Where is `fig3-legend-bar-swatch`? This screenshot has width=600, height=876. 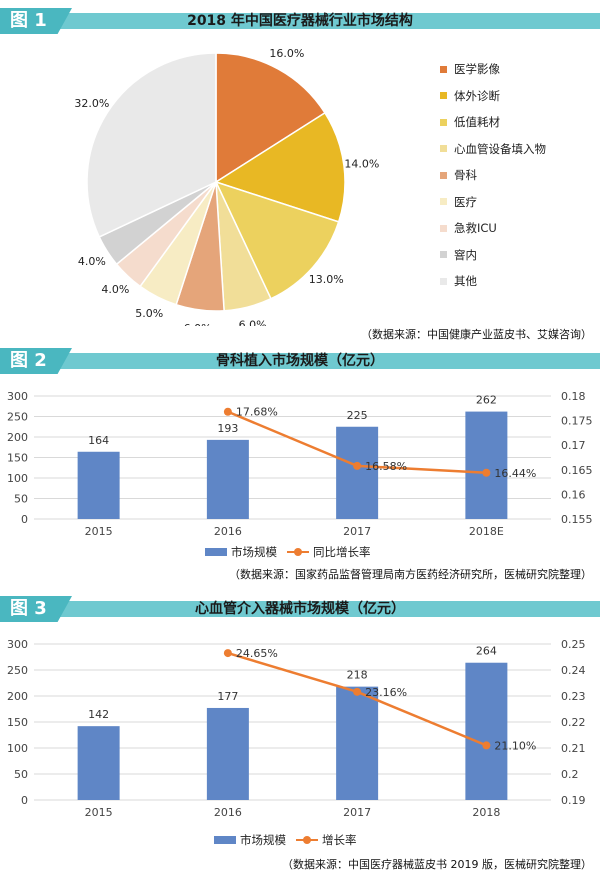
fig3-legend-bar-swatch is located at coordinates (225, 840).